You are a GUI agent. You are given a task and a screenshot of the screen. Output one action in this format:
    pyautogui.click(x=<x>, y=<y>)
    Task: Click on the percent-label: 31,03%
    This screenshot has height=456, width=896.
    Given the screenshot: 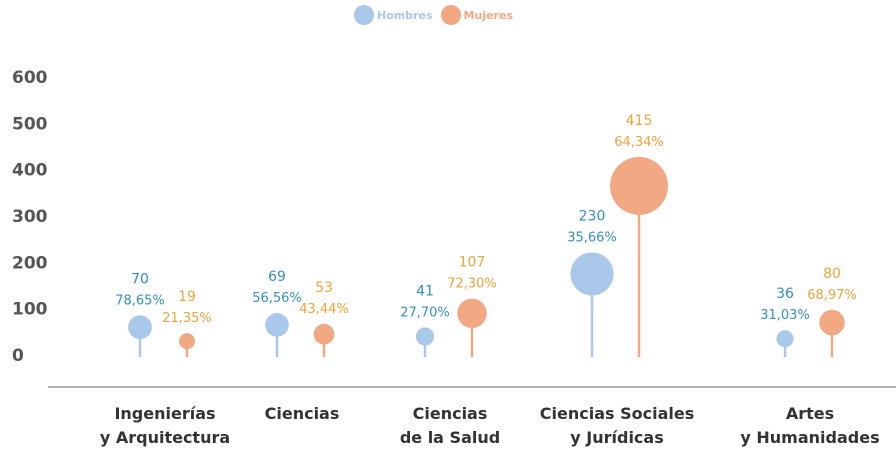 What is the action you would take?
    pyautogui.click(x=785, y=315)
    